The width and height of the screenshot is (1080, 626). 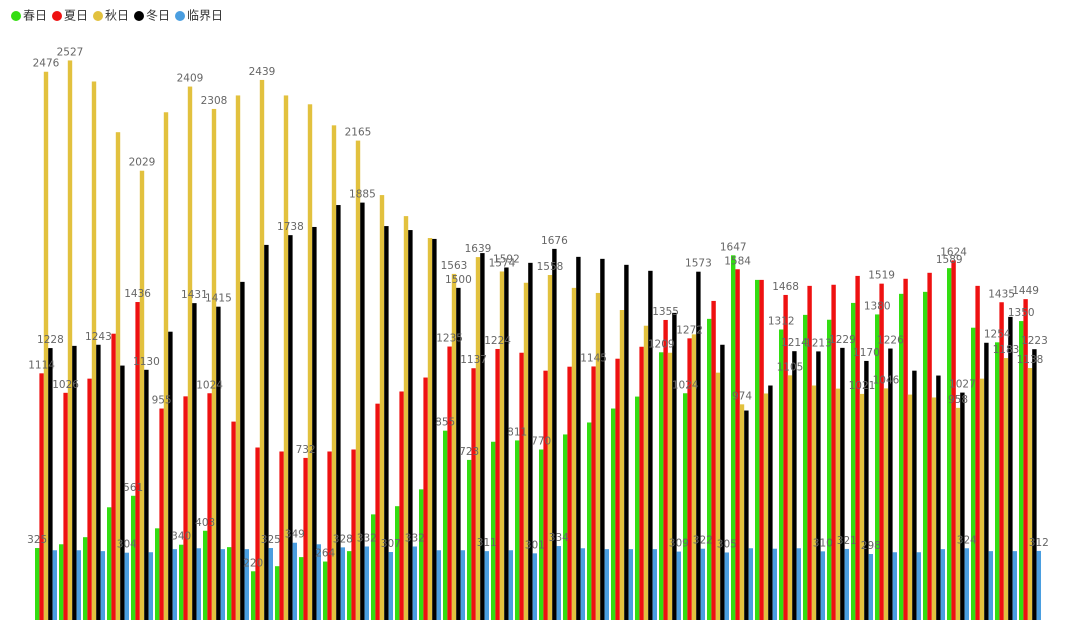 What do you see at coordinates (454, 266) in the screenshot?
I see `value-label: 1563` at bounding box center [454, 266].